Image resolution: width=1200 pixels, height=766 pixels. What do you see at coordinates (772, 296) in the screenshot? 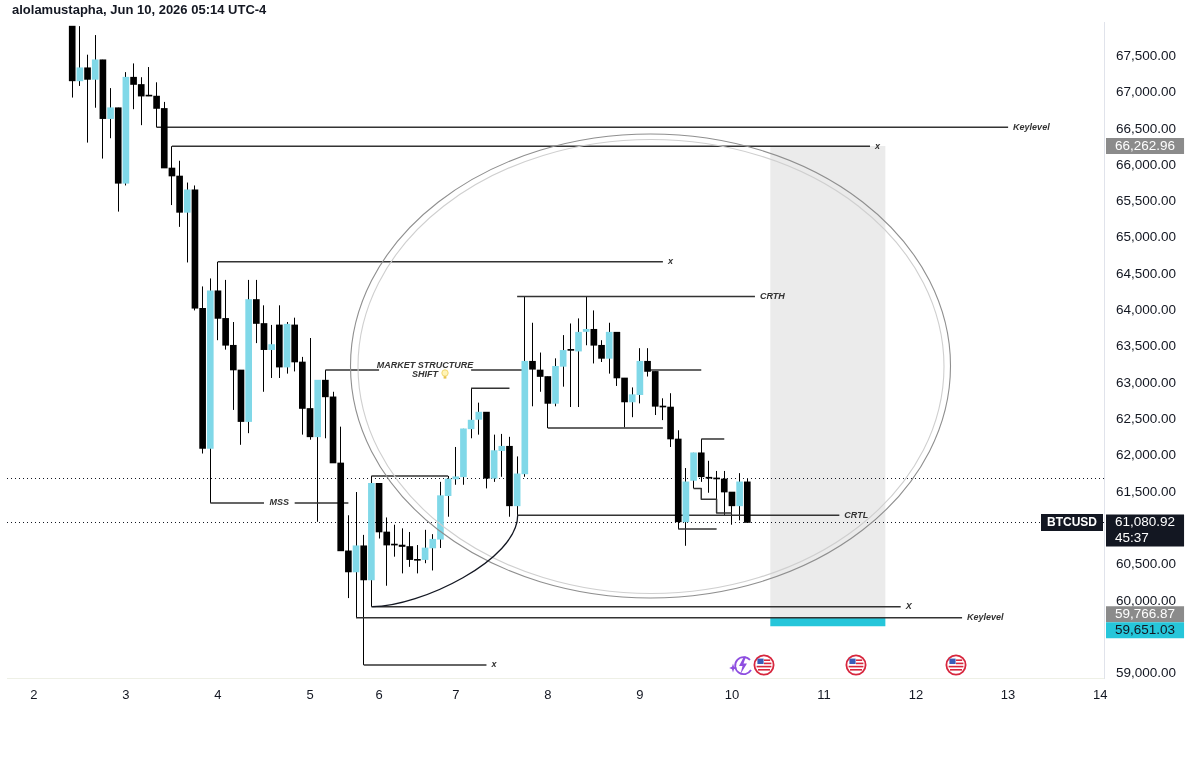
I see `series-label: CRTH` at bounding box center [772, 296].